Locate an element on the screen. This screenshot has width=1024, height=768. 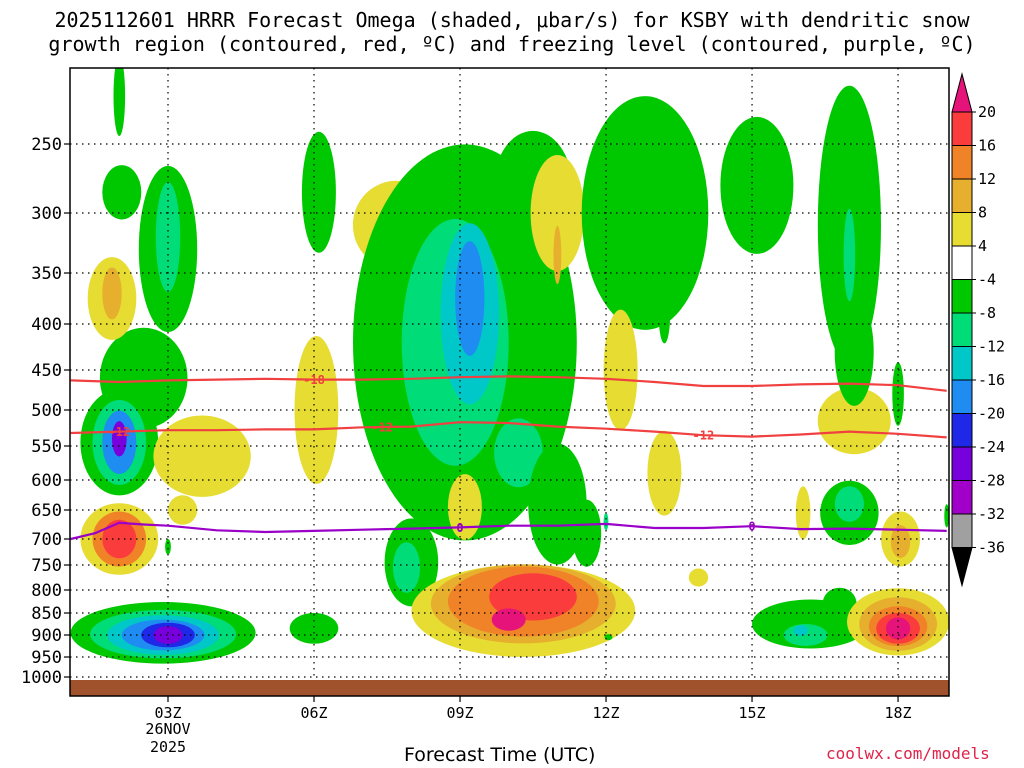
date-label-year: 2025 is located at coordinates (168, 747).